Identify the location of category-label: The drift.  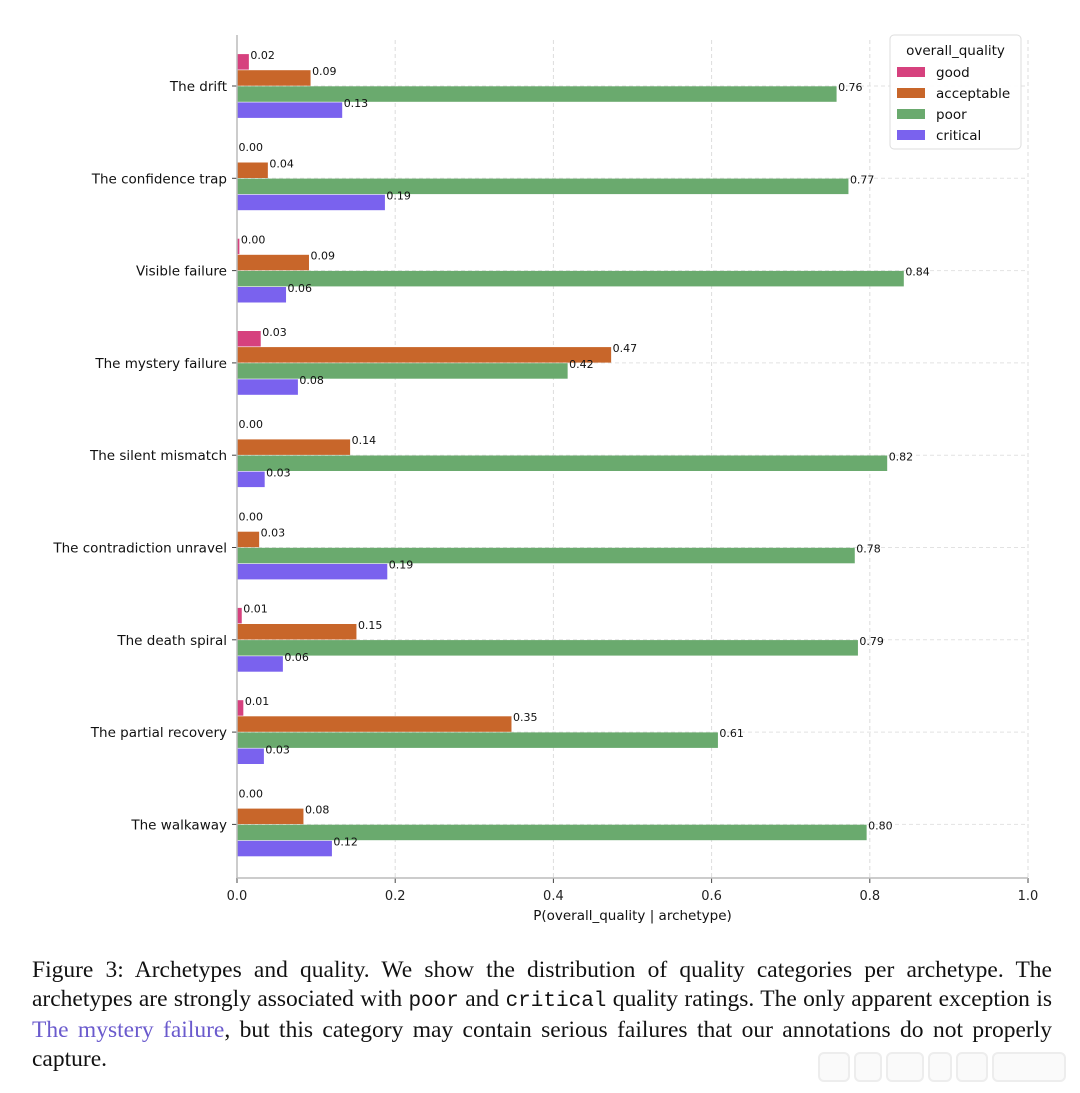
(198, 87).